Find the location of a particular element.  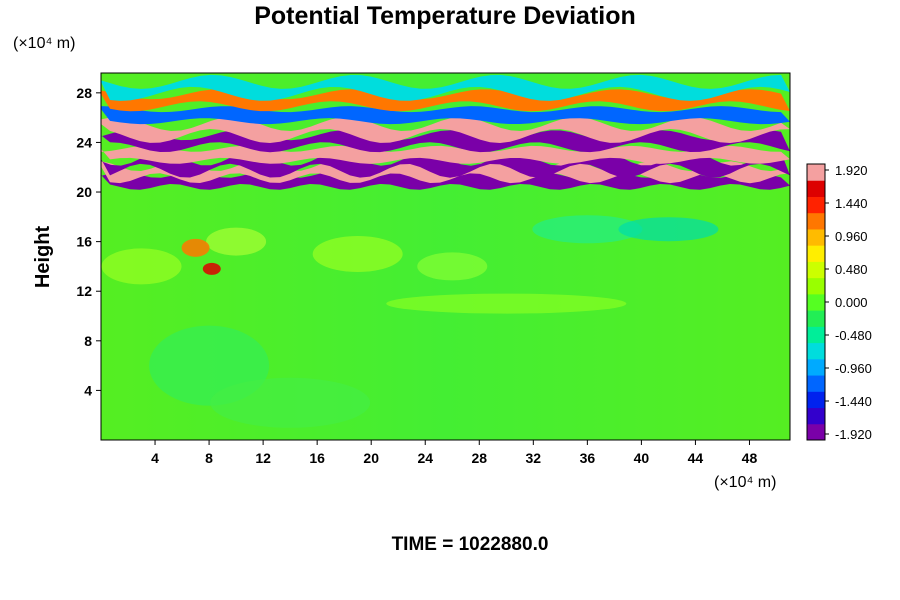

x-tick-label: 20 is located at coordinates (371, 458).